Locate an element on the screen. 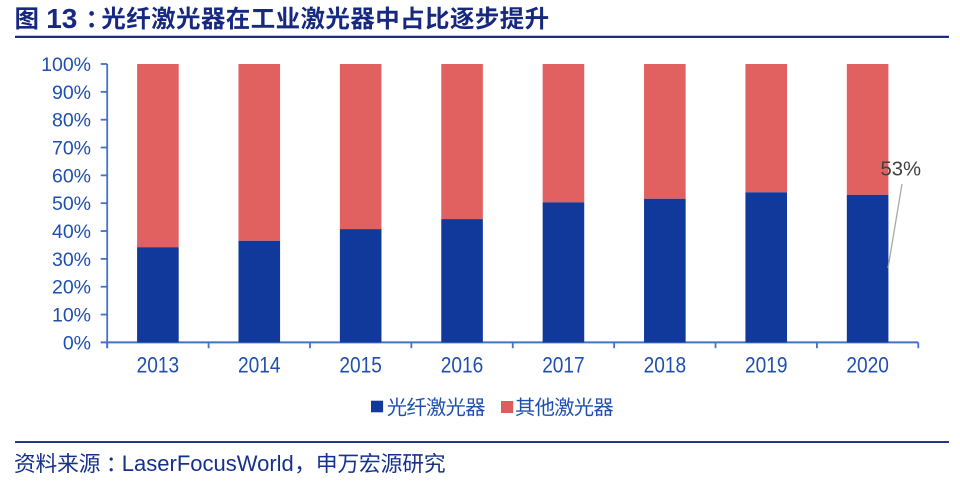  svg-text: 2015 is located at coordinates (360, 365).